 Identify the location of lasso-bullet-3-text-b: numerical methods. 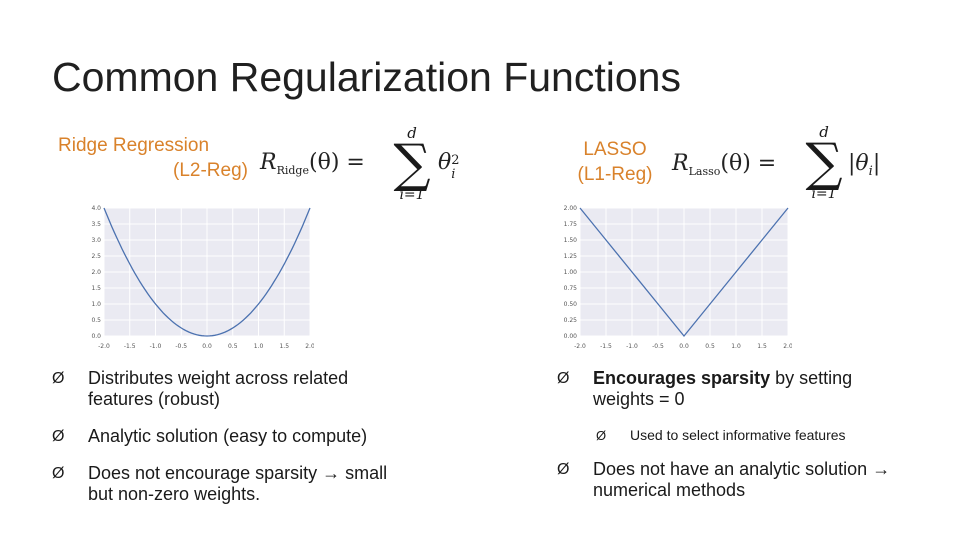
(669, 490).